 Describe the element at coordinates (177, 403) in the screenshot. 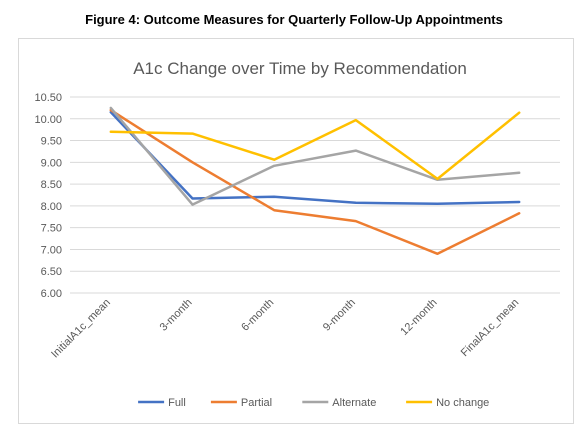

I see `legend-label-full: Full` at that location.